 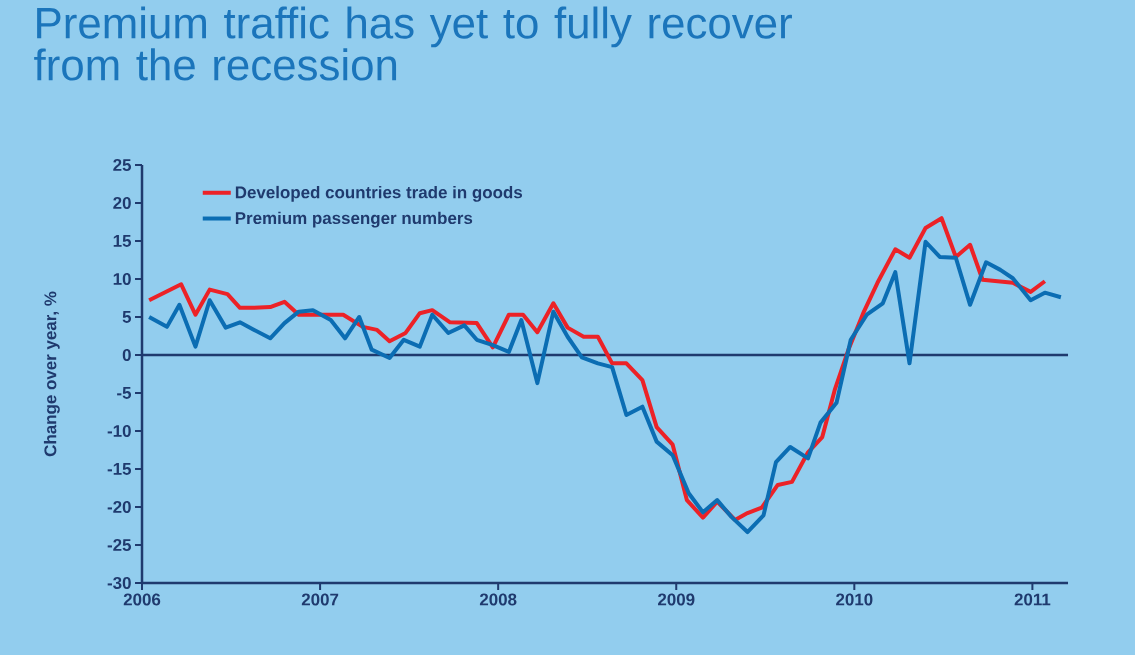 What do you see at coordinates (127, 317) in the screenshot?
I see `y-tick-label: 5` at bounding box center [127, 317].